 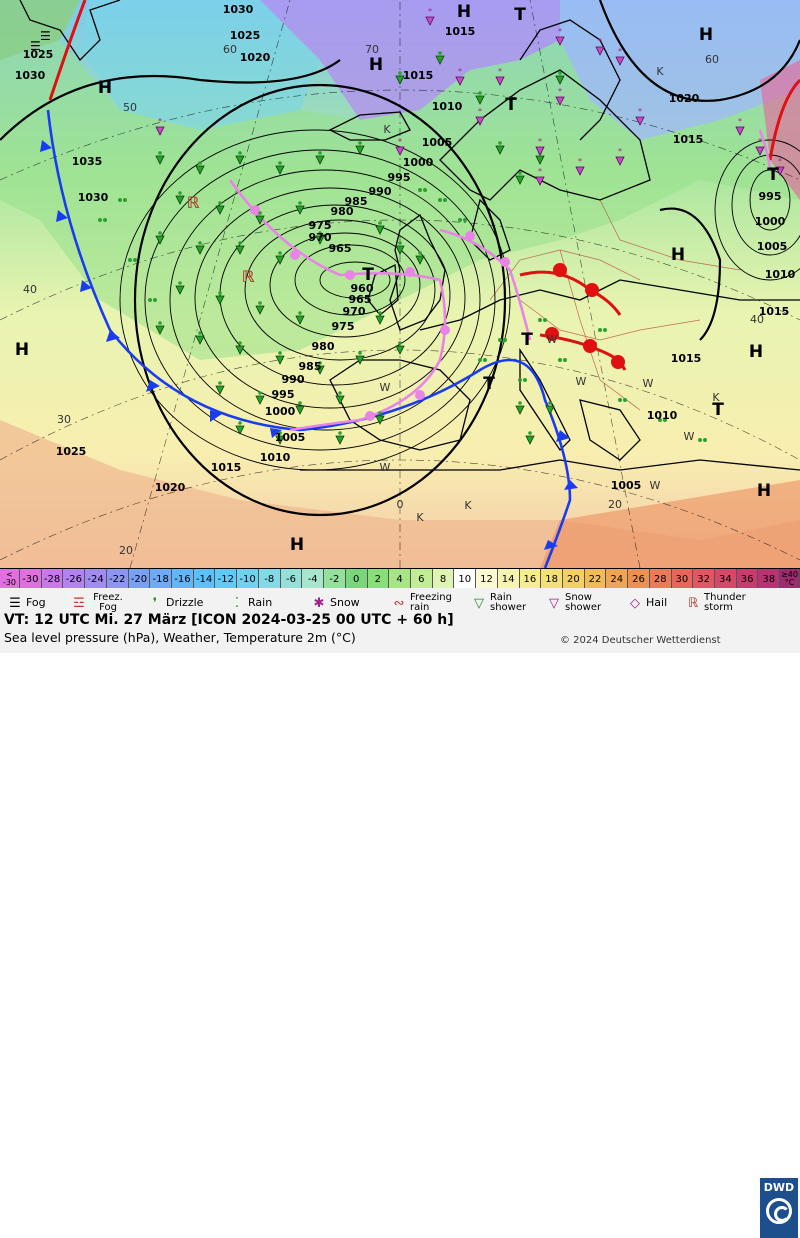 What do you see at coordinates (399, 603) in the screenshot?
I see `freezing-rain-icon: ∾` at bounding box center [399, 603].